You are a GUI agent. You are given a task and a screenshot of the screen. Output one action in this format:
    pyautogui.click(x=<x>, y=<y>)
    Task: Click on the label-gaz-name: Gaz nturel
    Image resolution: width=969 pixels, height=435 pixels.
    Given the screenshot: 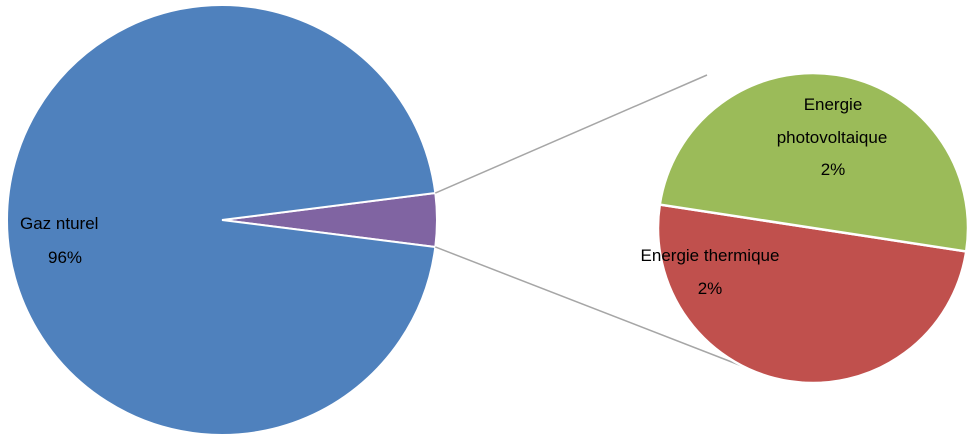 What is the action you would take?
    pyautogui.click(x=59, y=223)
    